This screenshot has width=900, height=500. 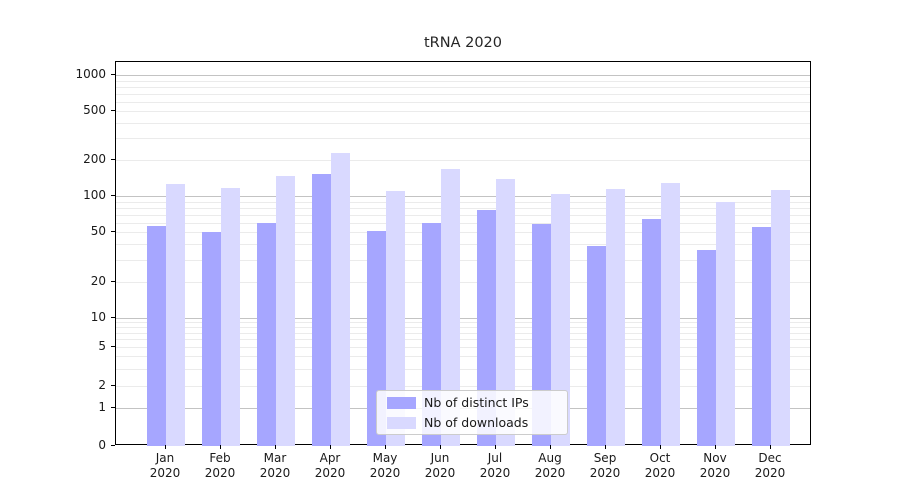 I want to click on bar-distinct-ips-feb, so click(x=211, y=339).